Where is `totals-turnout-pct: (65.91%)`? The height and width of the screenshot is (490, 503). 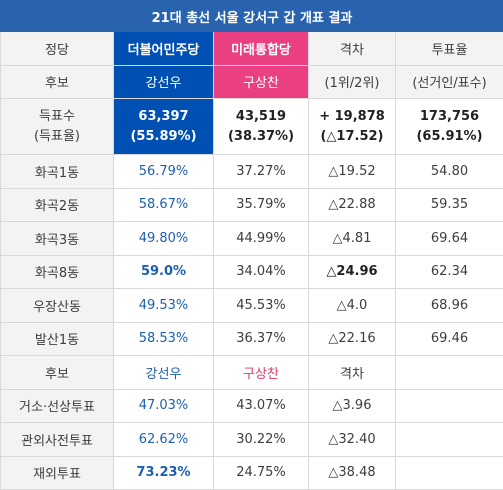
totals-turnout-pct: (65.91%) is located at coordinates (449, 137).